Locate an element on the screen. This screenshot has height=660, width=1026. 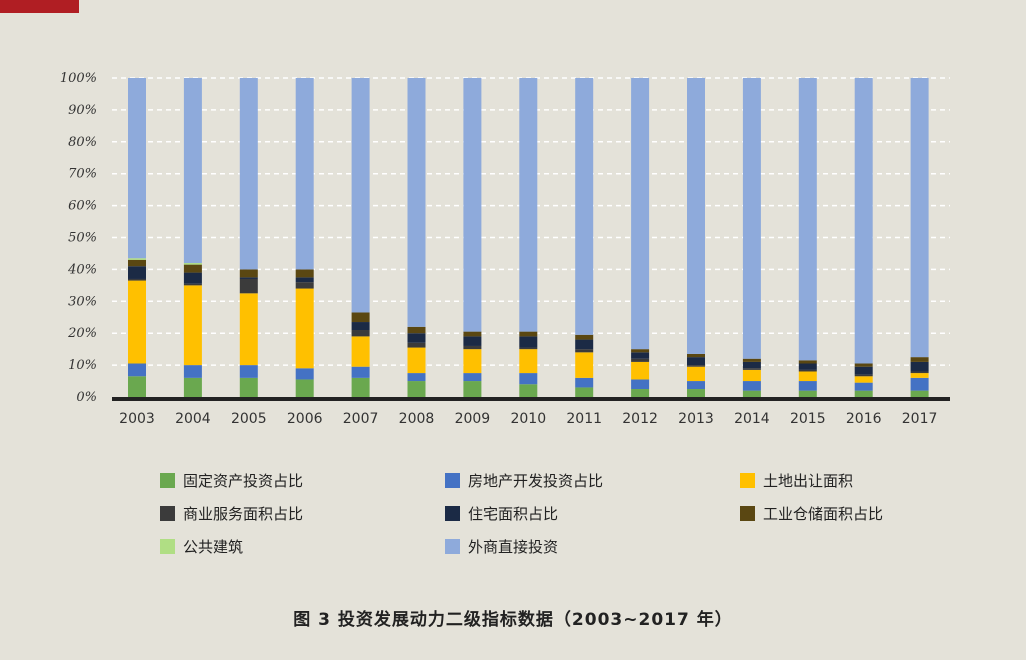
x-tick-label: 2014 is located at coordinates (752, 419).